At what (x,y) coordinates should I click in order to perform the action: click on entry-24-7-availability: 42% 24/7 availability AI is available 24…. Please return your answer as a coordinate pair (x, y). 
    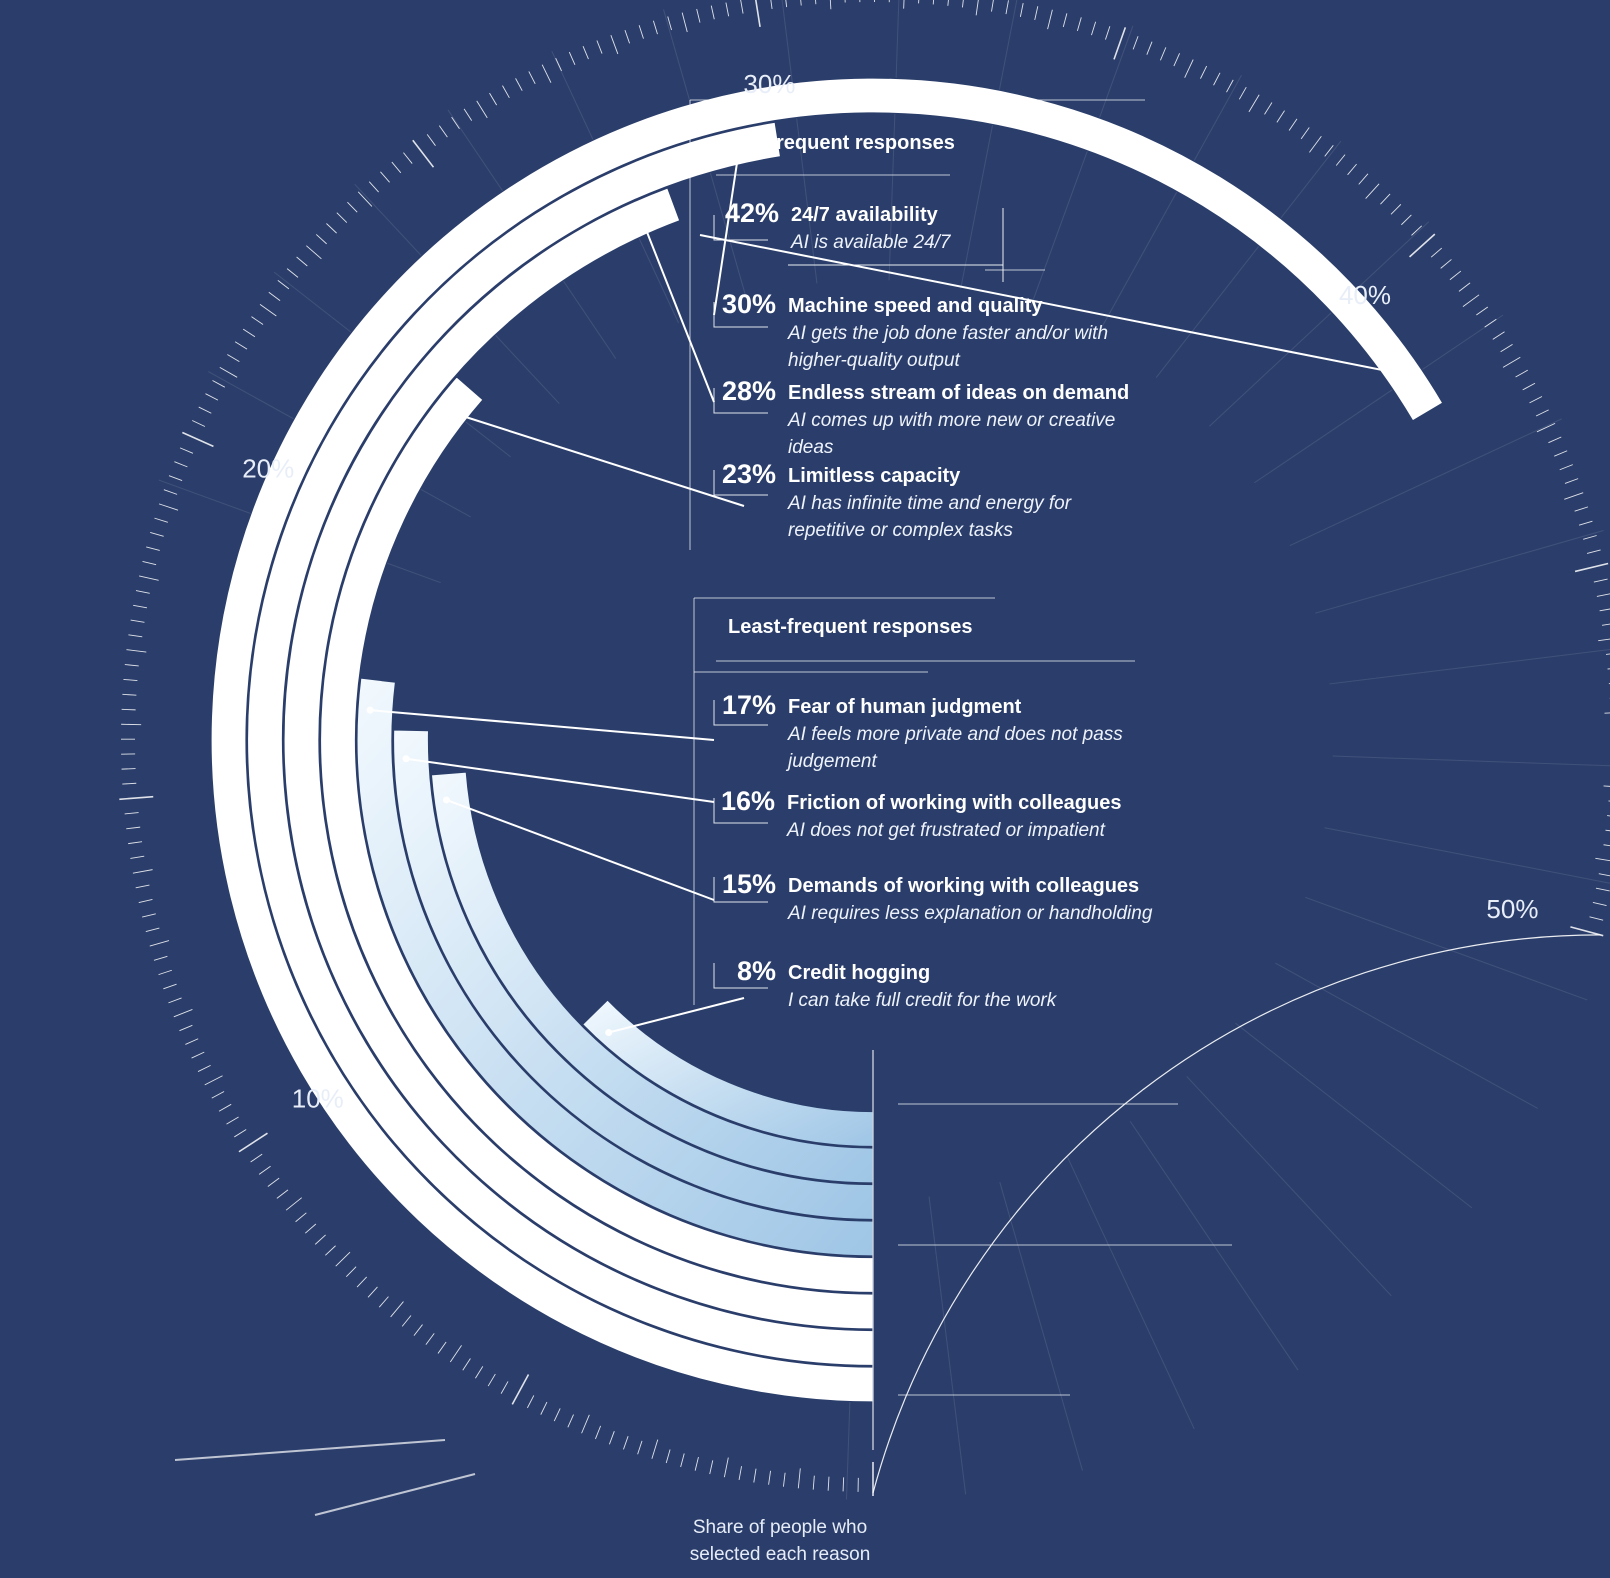
    Looking at the image, I should click on (978, 227).